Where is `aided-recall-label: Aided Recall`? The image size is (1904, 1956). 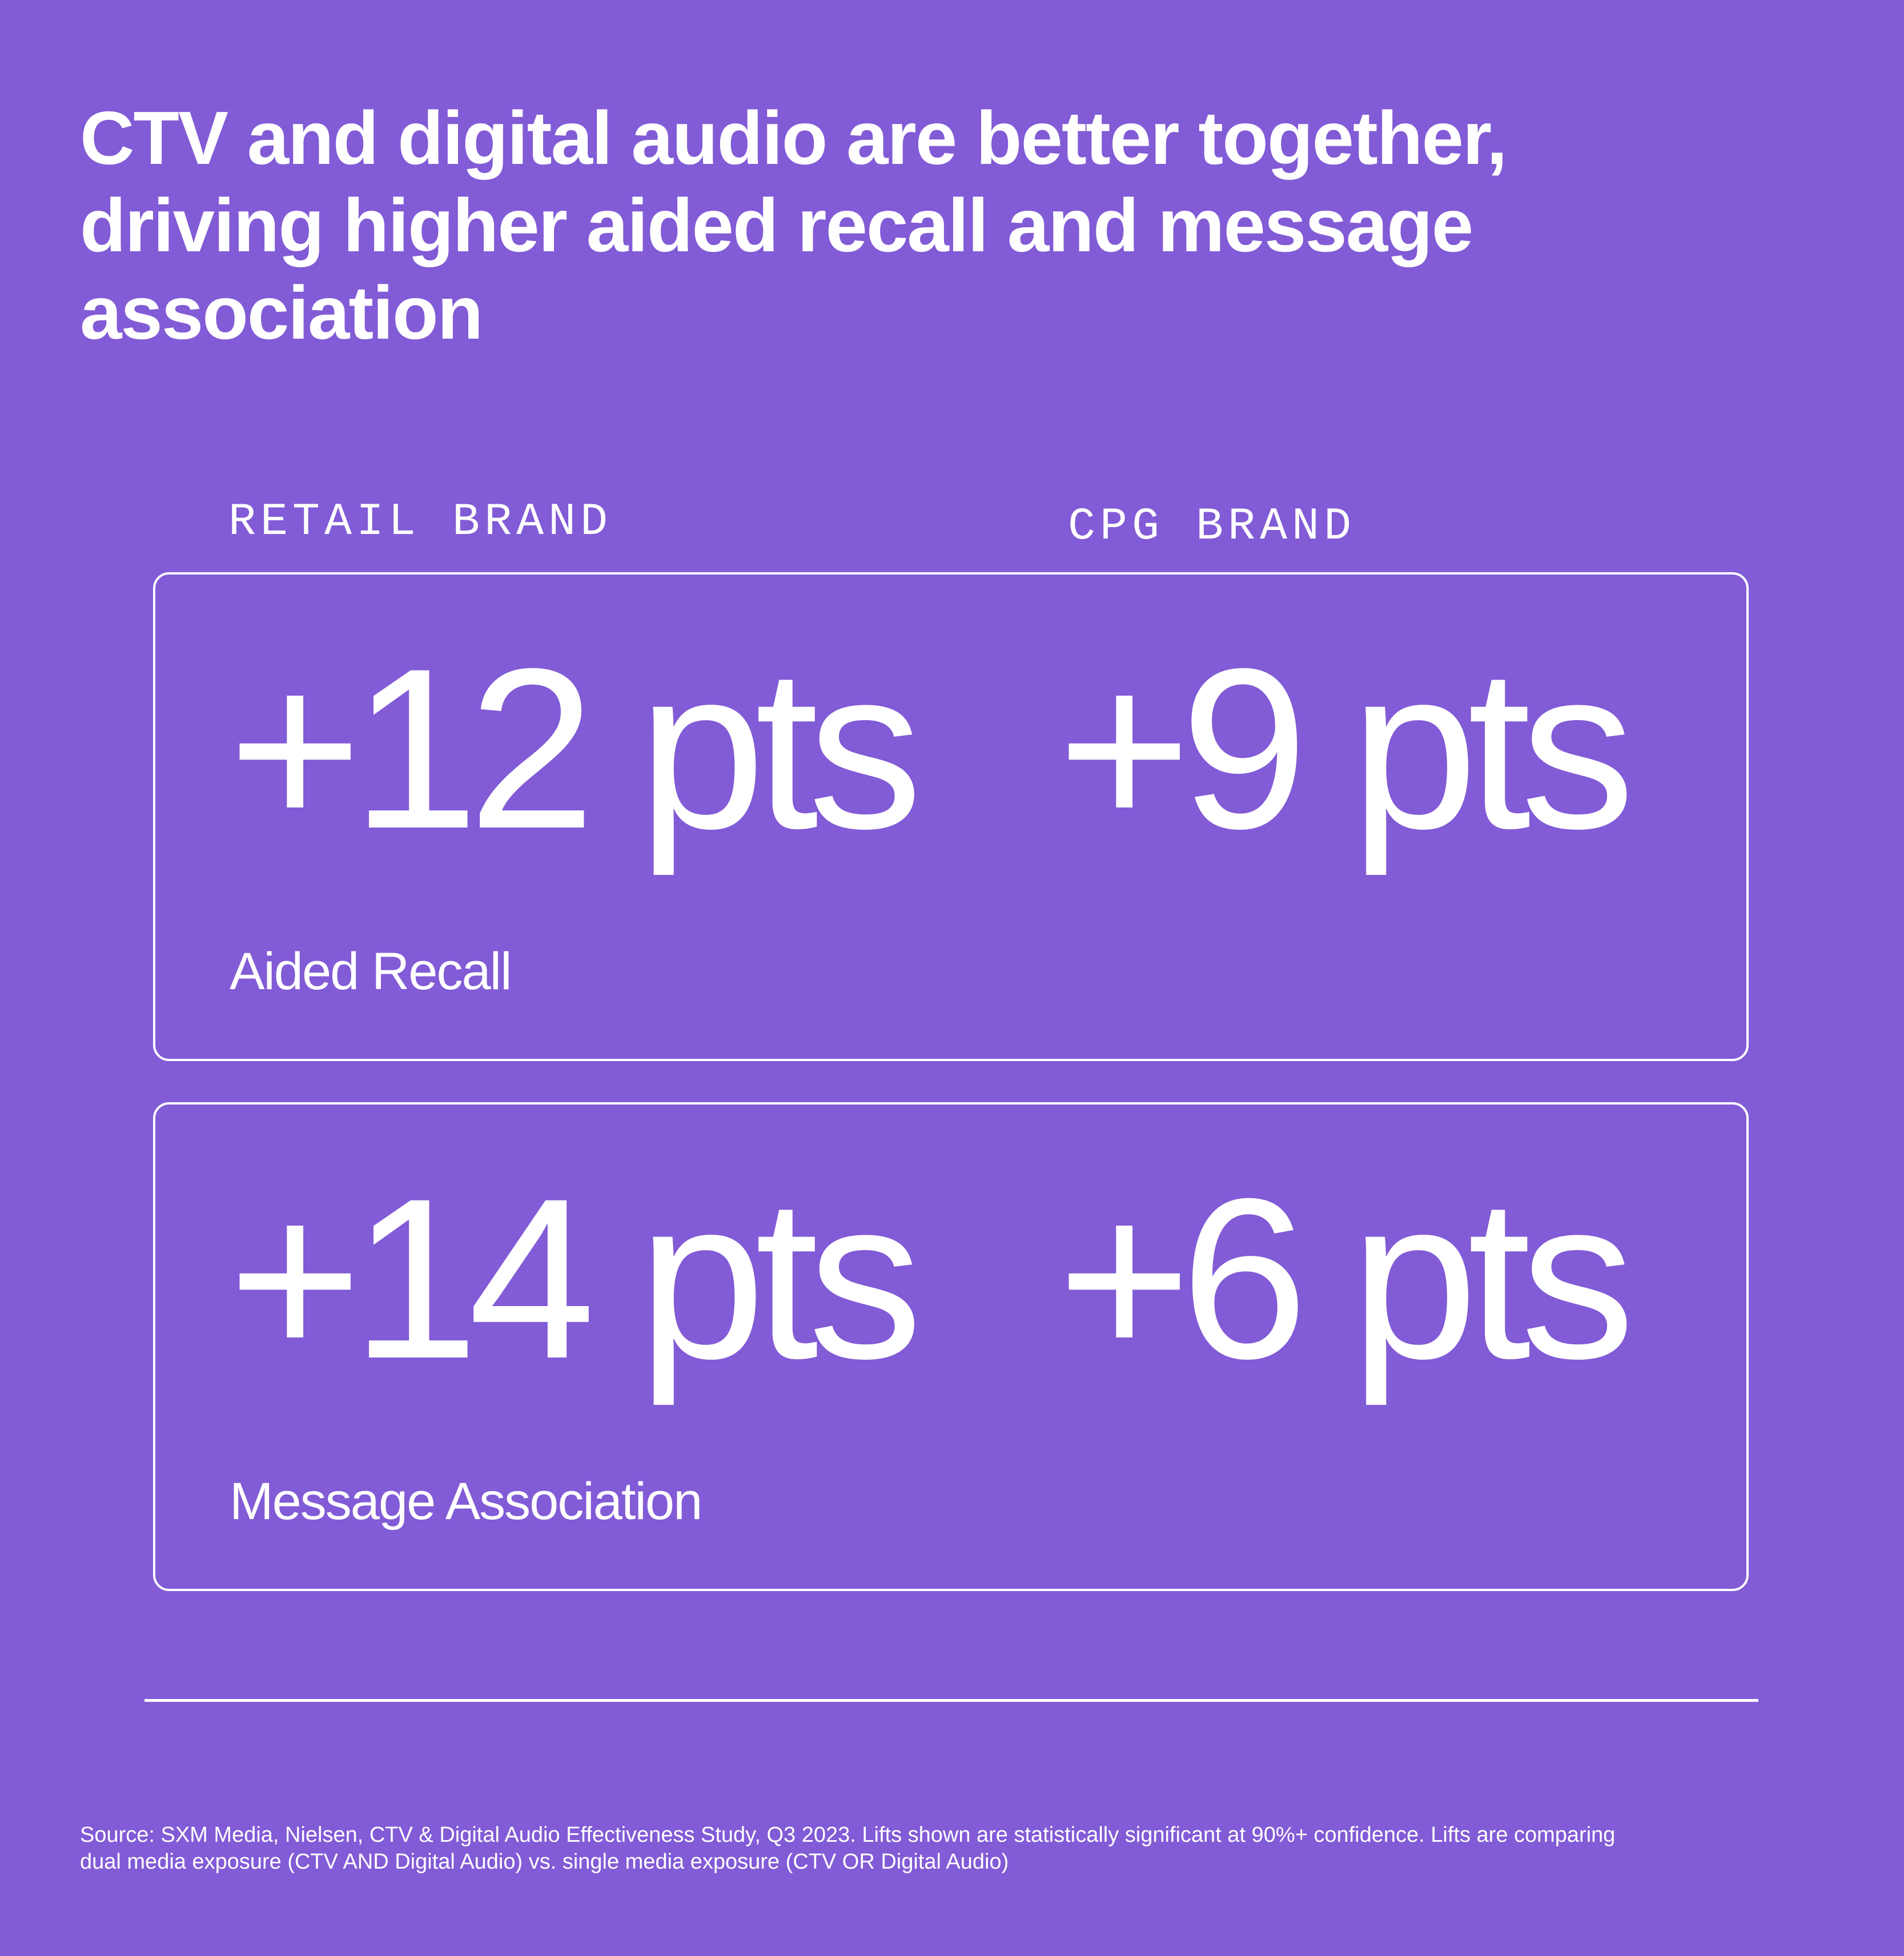 aided-recall-label: Aided Recall is located at coordinates (371, 971).